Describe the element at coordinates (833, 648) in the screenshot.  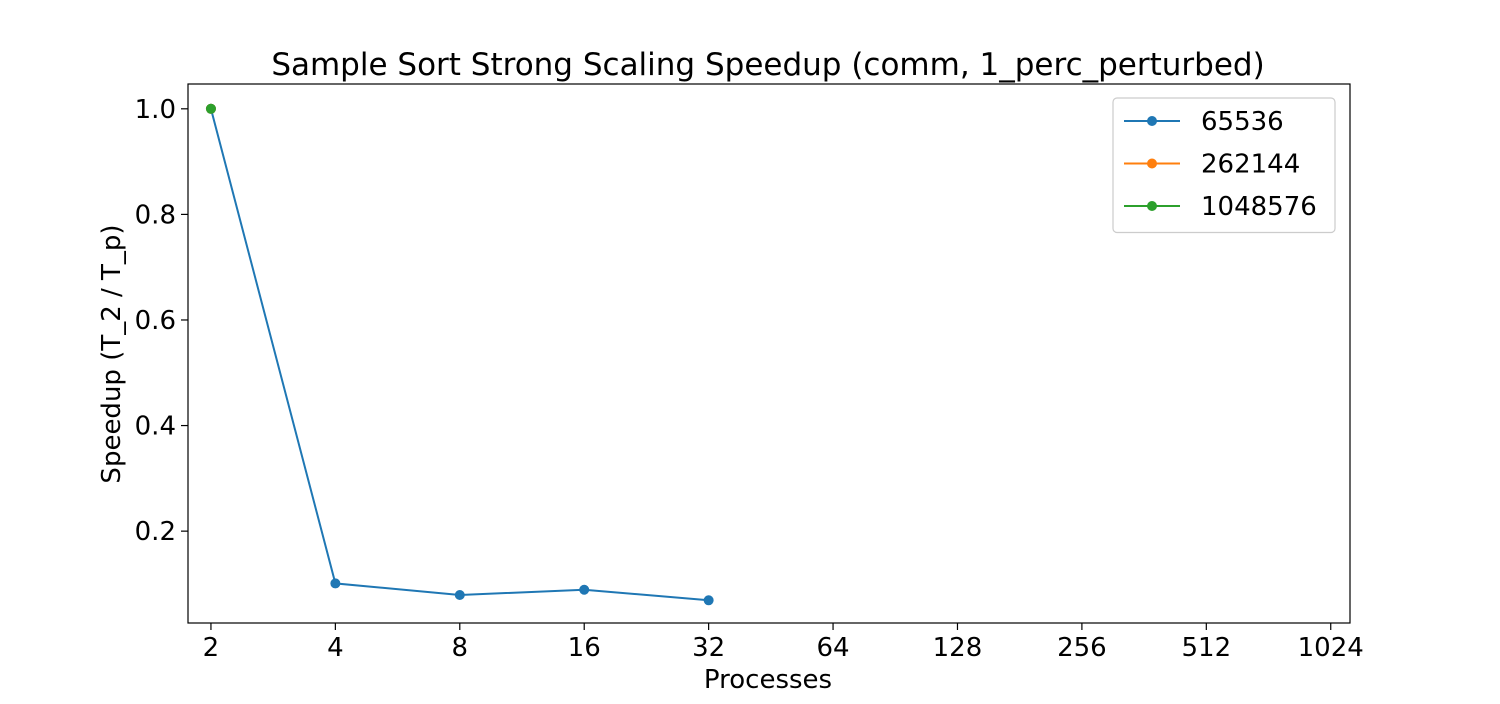
I see `x-tick-label: 64` at that location.